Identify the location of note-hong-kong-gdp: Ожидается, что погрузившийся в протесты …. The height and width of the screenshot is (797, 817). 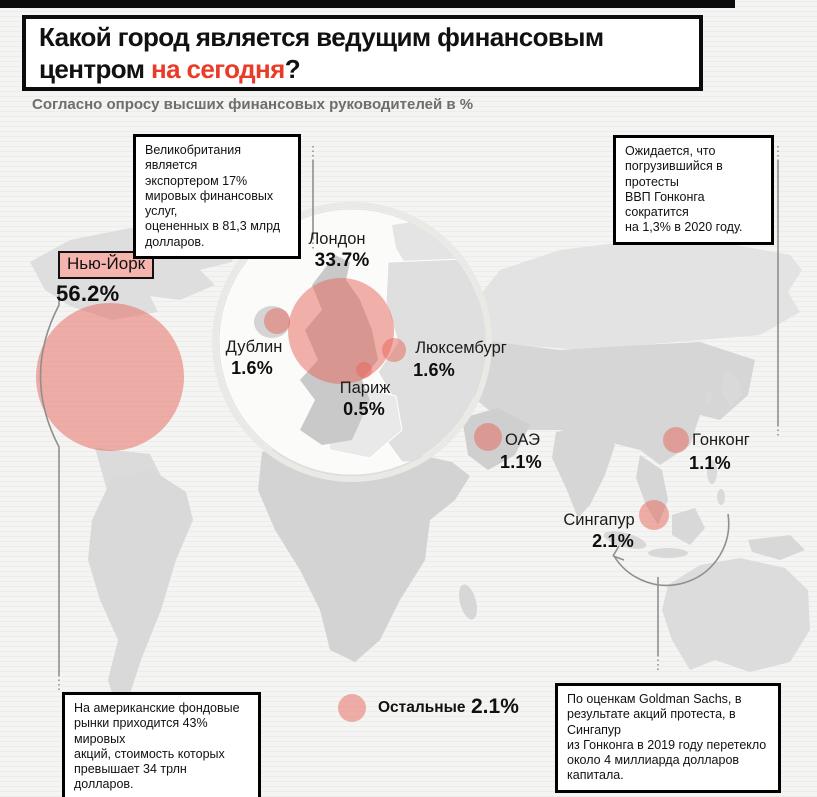
(693, 190).